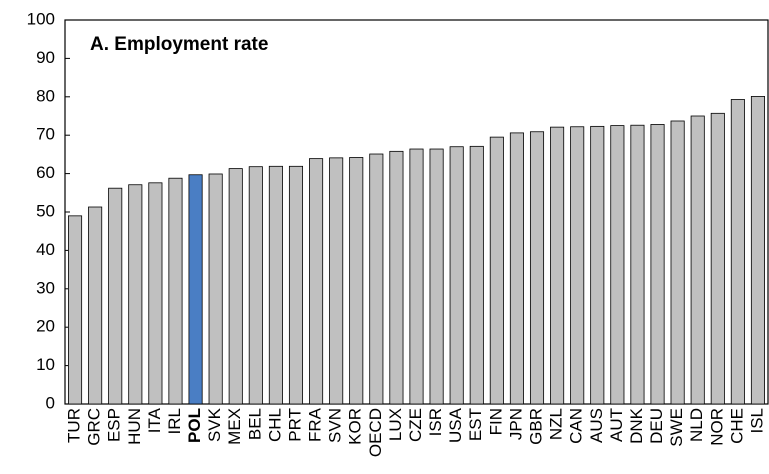  I want to click on x-tick-label: KOR, so click(355, 426).